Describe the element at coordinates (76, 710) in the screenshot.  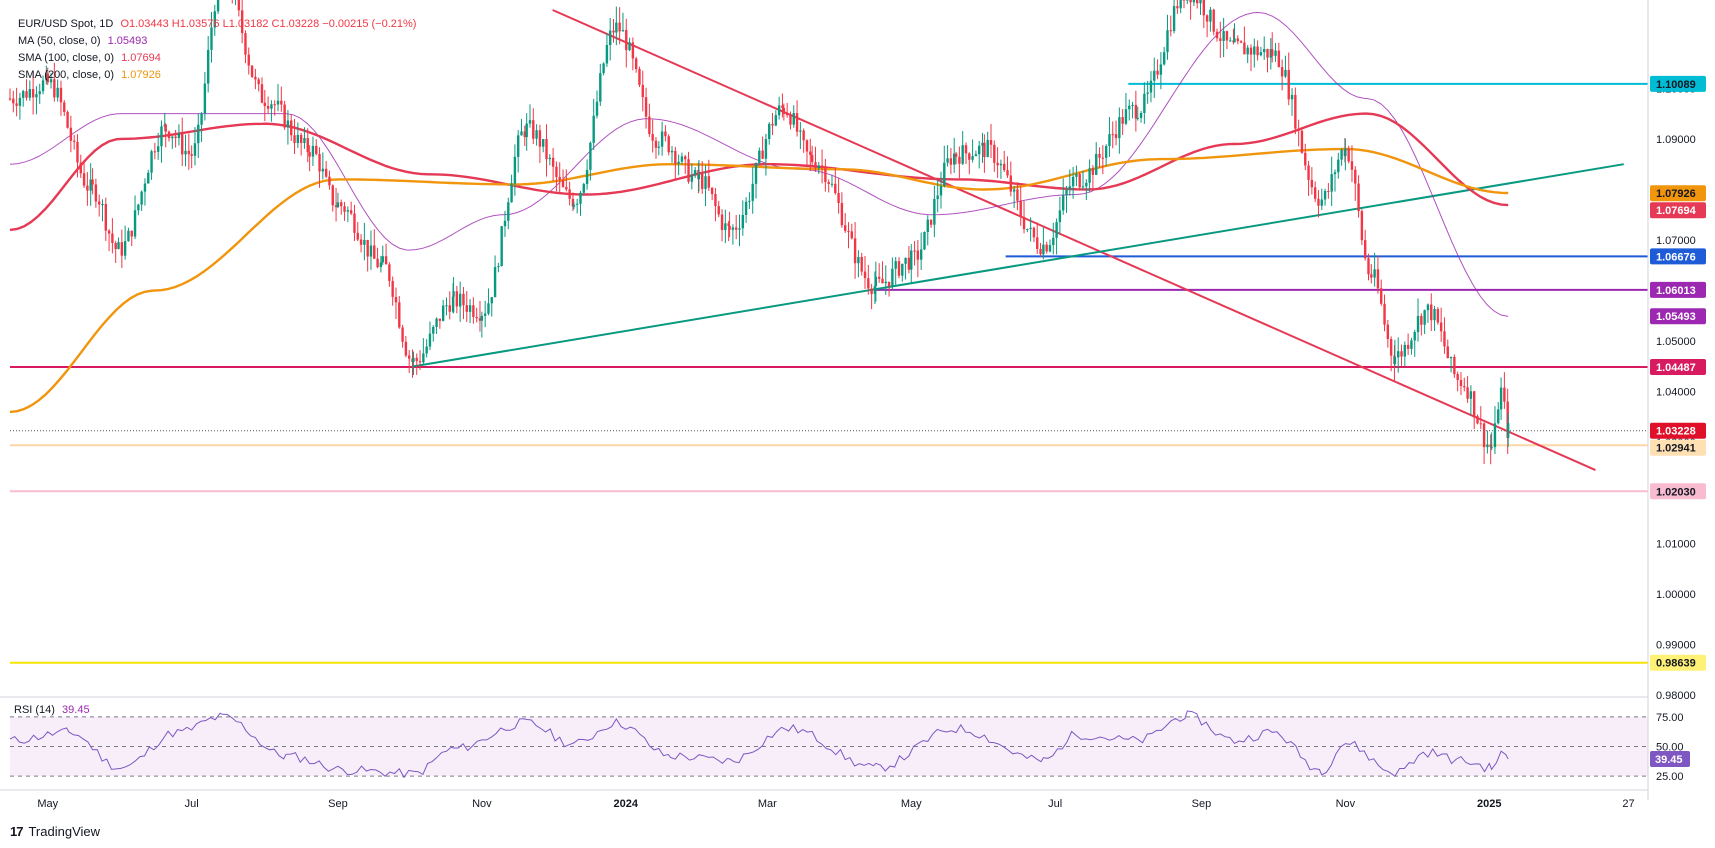
I see `rsi-value: 39.45` at that location.